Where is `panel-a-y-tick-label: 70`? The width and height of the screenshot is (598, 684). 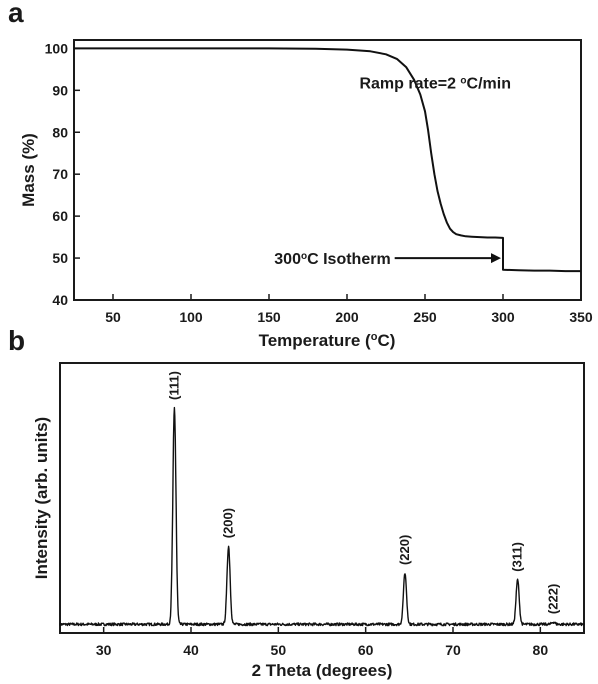
panel-a-y-tick-label: 70 is located at coordinates (60, 174).